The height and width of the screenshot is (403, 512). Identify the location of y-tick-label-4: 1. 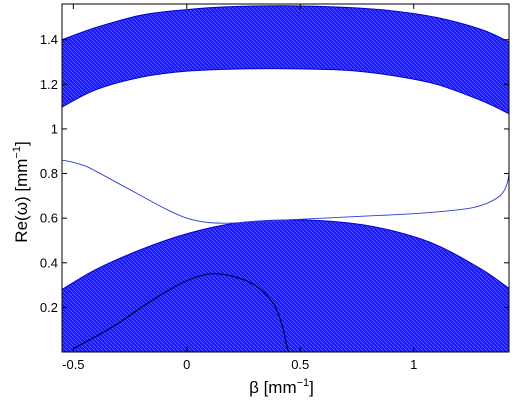
(54, 128).